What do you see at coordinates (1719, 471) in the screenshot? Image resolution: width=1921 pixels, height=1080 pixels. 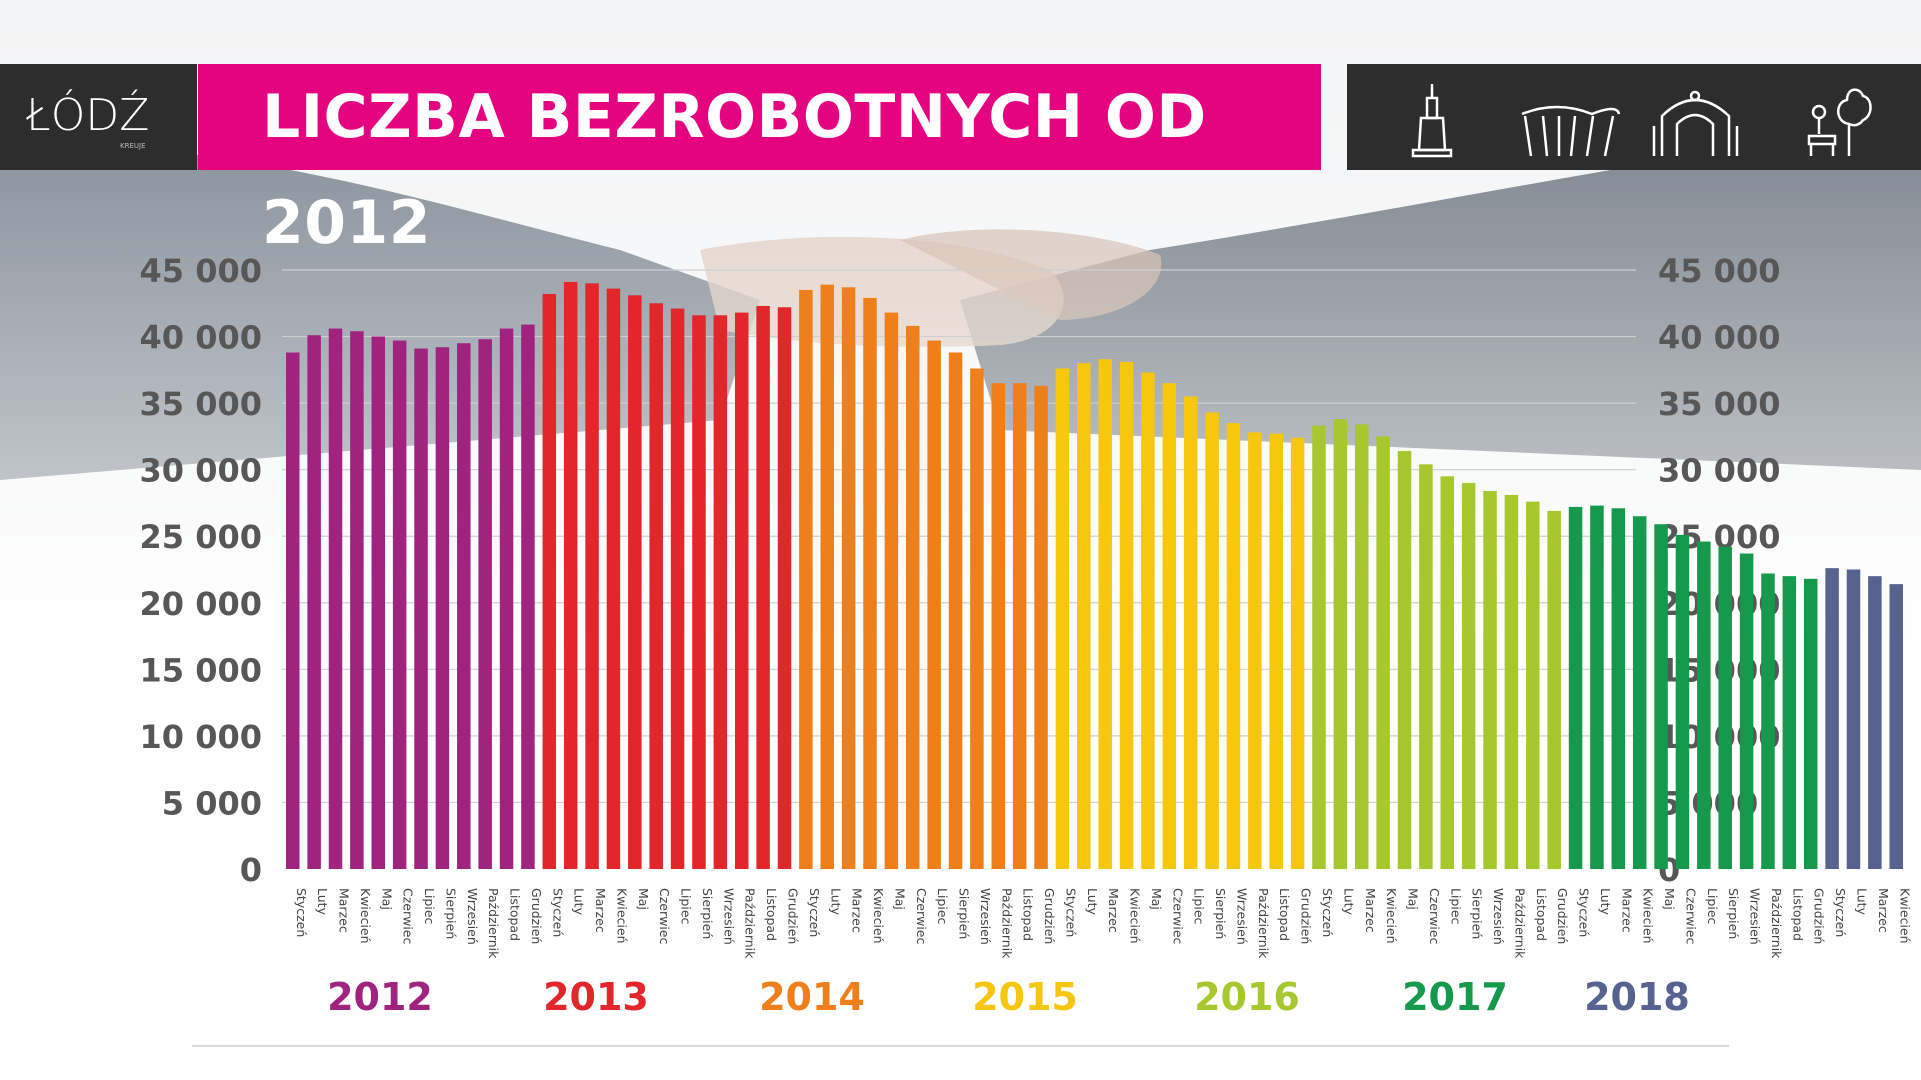 I see `y-tick-label-right: 30 000` at bounding box center [1719, 471].